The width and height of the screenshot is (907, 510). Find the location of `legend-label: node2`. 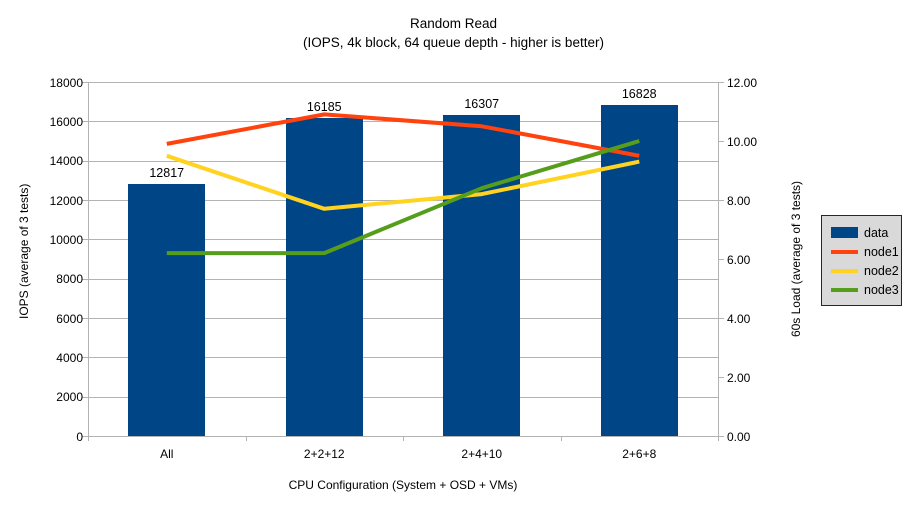

legend-label: node2 is located at coordinates (881, 270).